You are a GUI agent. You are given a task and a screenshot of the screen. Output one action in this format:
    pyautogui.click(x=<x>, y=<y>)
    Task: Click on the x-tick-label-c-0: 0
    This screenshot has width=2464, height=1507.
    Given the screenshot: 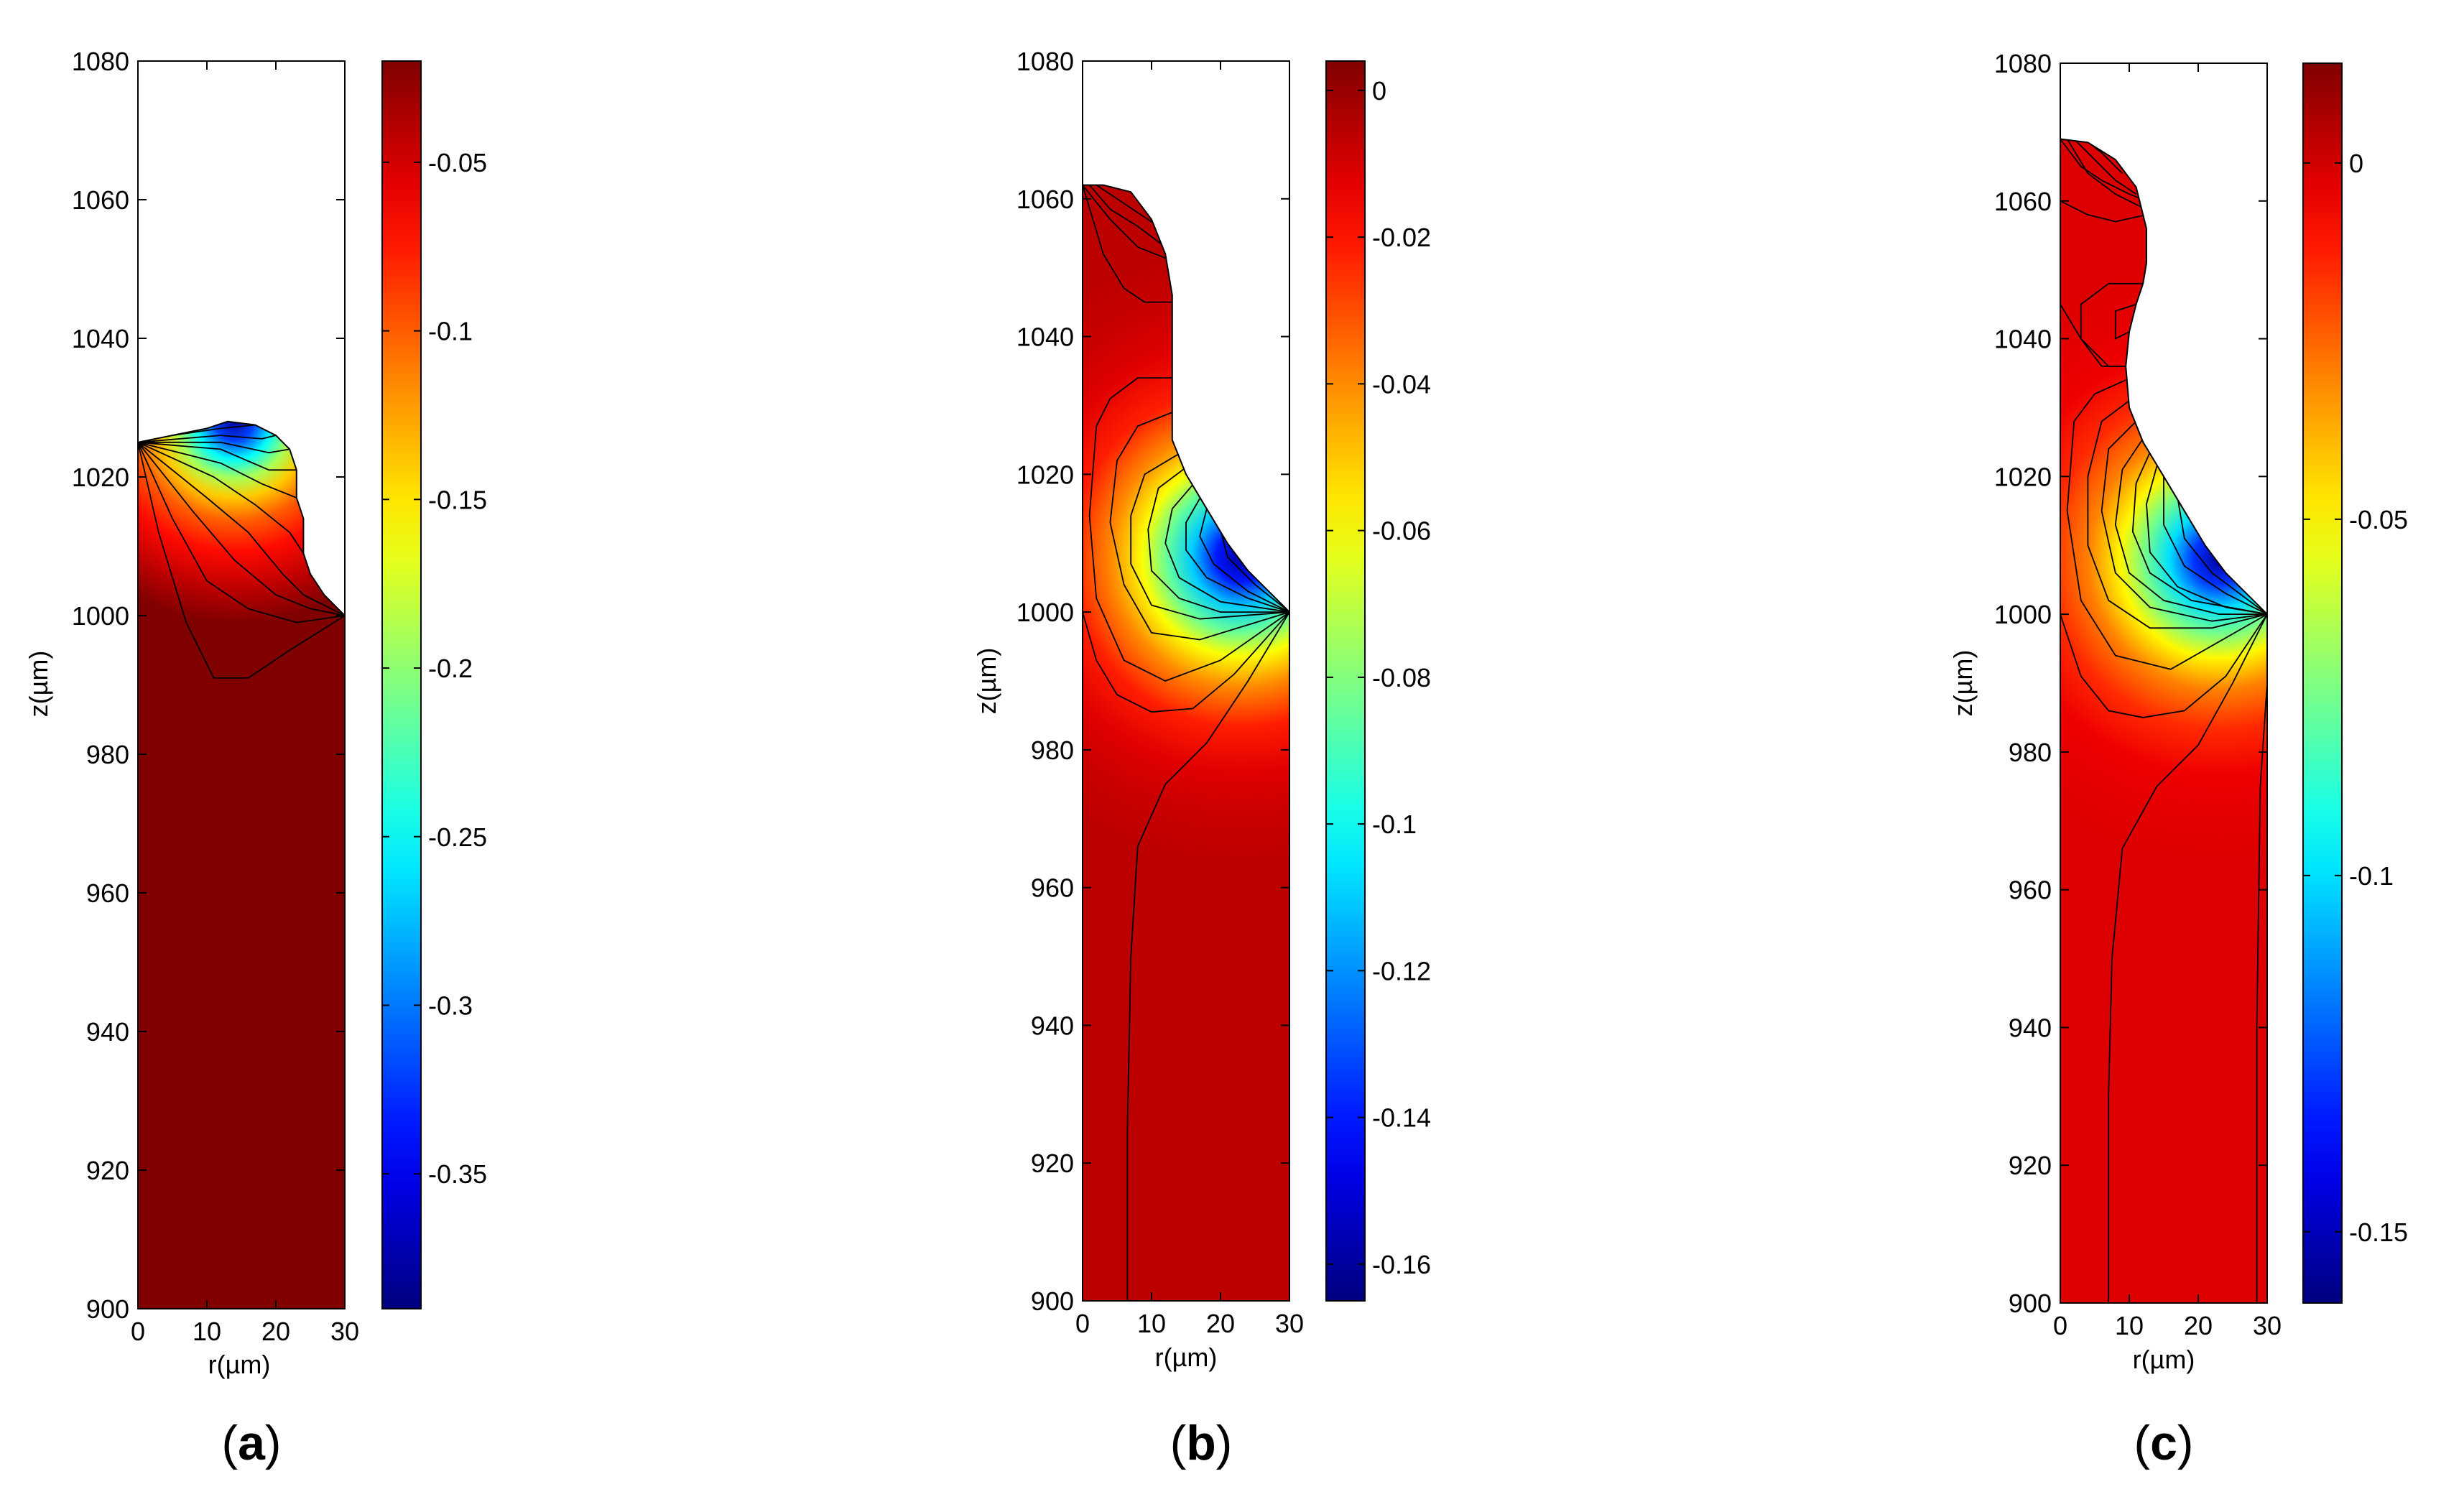 What is the action you would take?
    pyautogui.click(x=2060, y=1325)
    